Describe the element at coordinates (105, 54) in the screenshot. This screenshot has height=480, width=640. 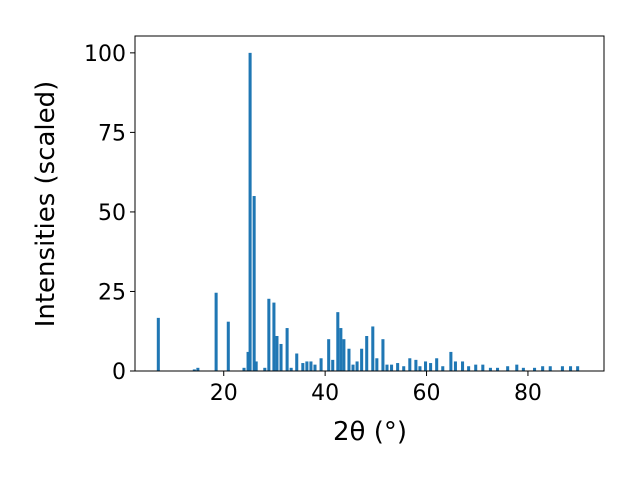
I see `y-tick-label: 100` at that location.